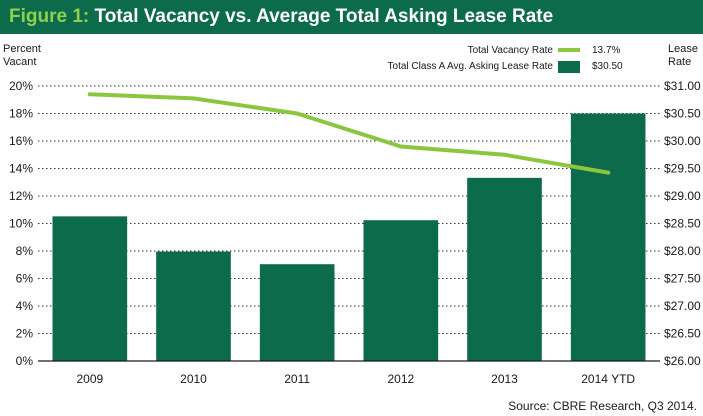 This screenshot has height=416, width=703. What do you see at coordinates (297, 379) in the screenshot?
I see `x-tick-label: 2011` at bounding box center [297, 379].